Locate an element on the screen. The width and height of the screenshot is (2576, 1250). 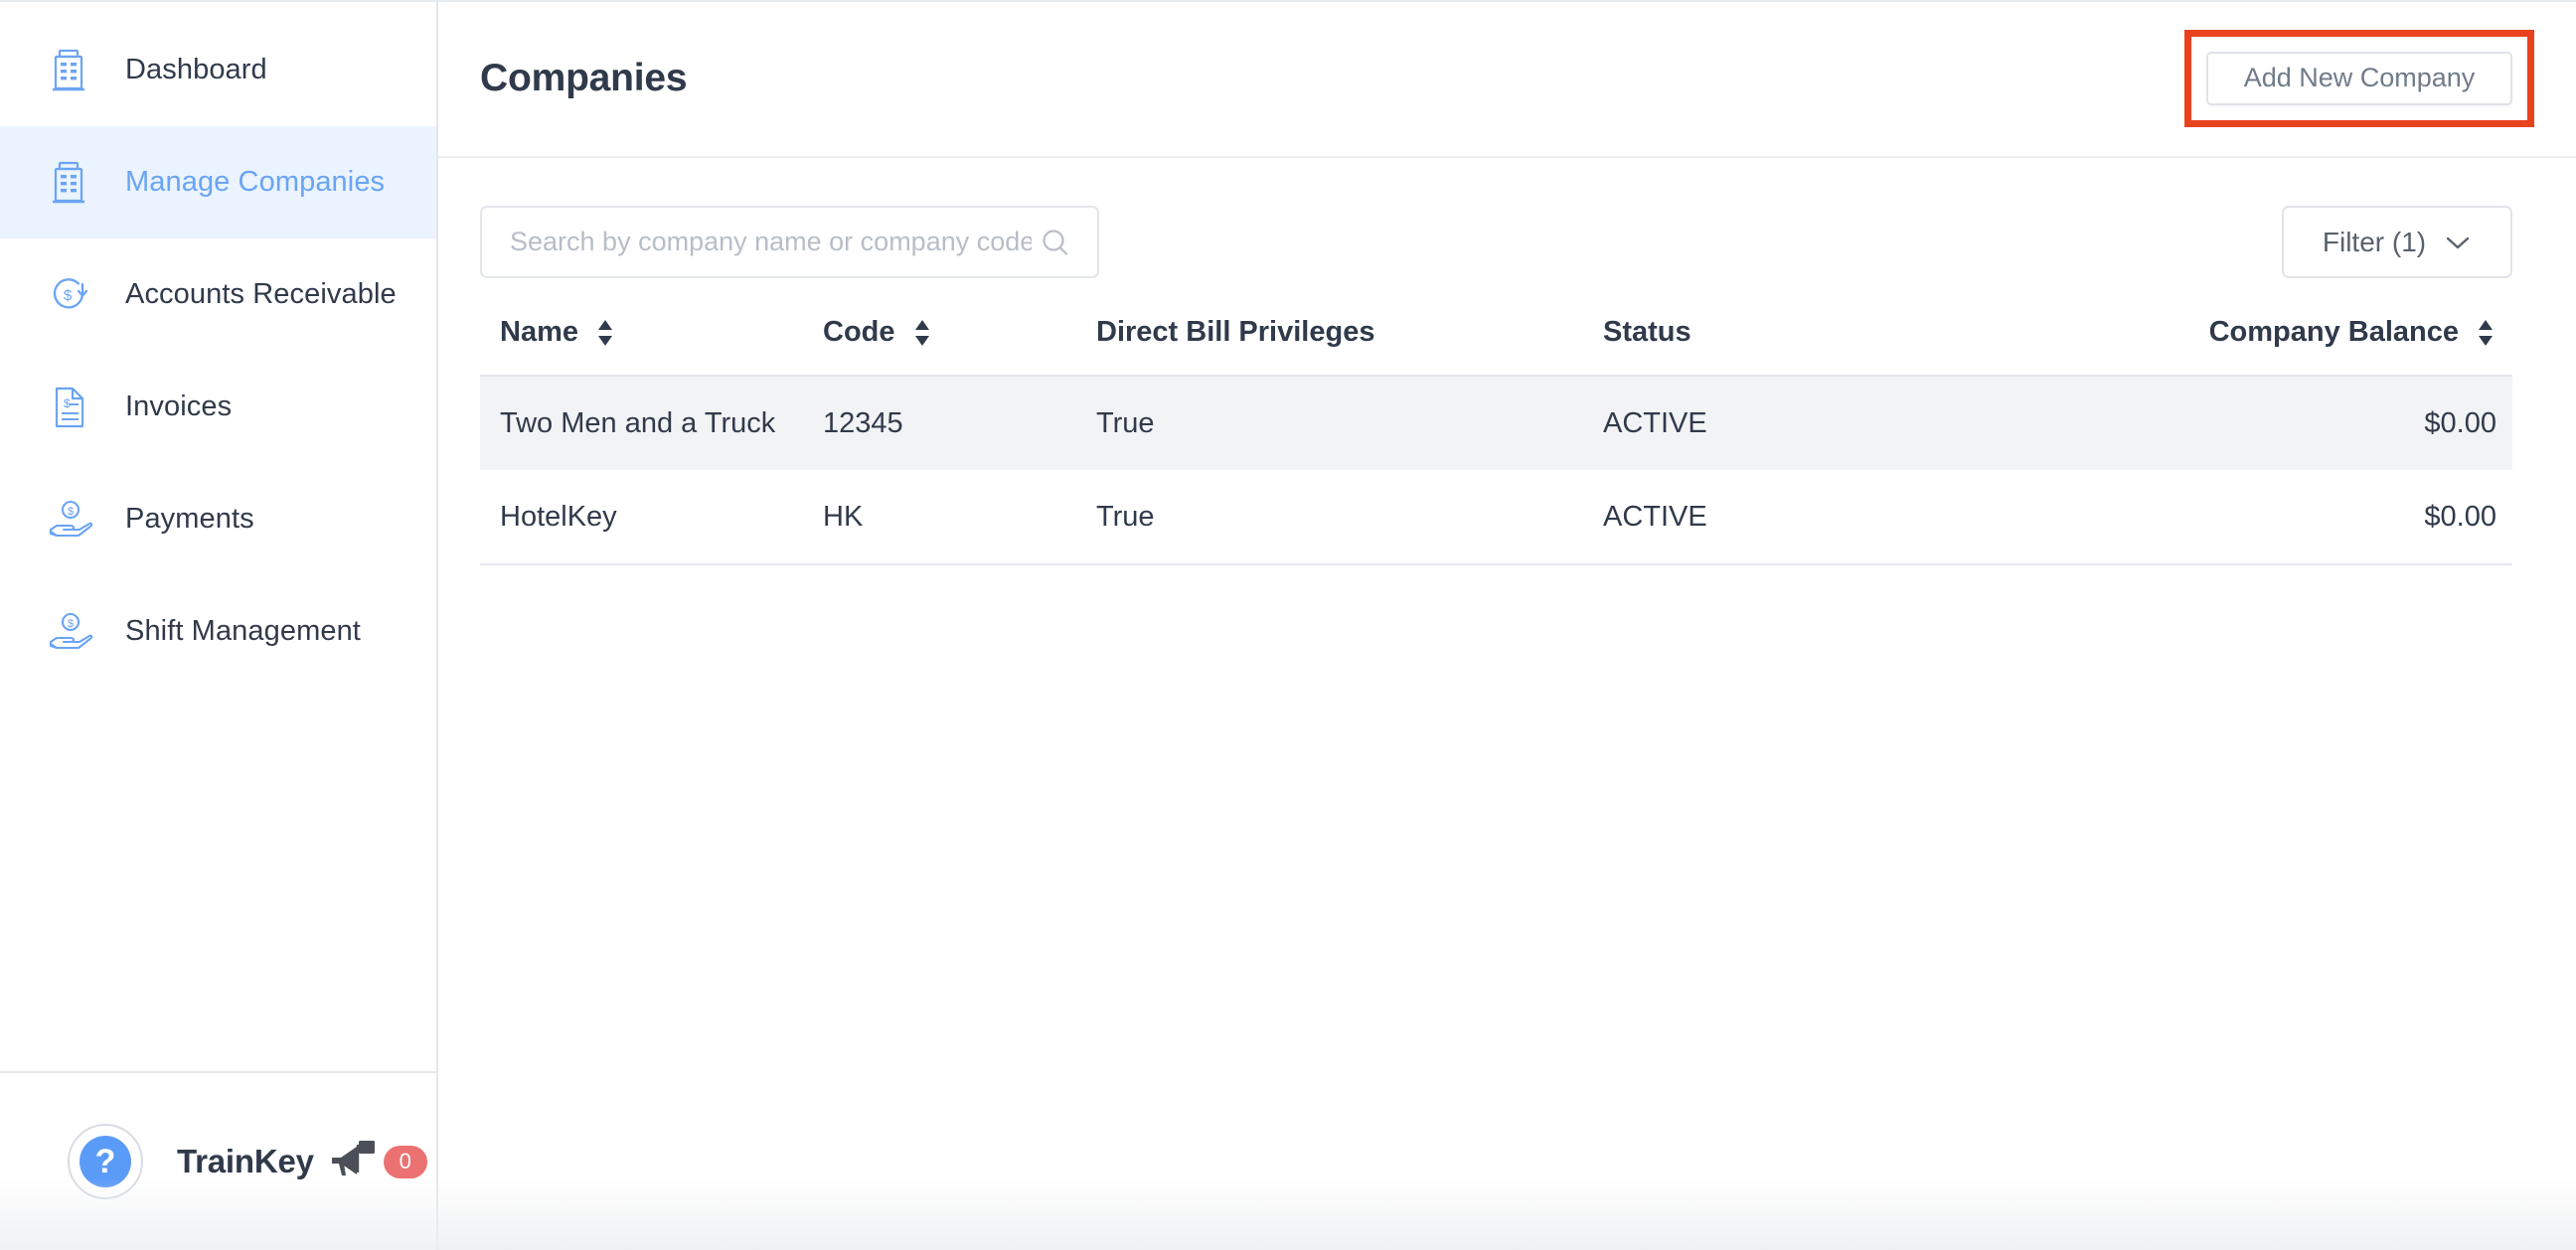
main-top-divider is located at coordinates (1507, 1).